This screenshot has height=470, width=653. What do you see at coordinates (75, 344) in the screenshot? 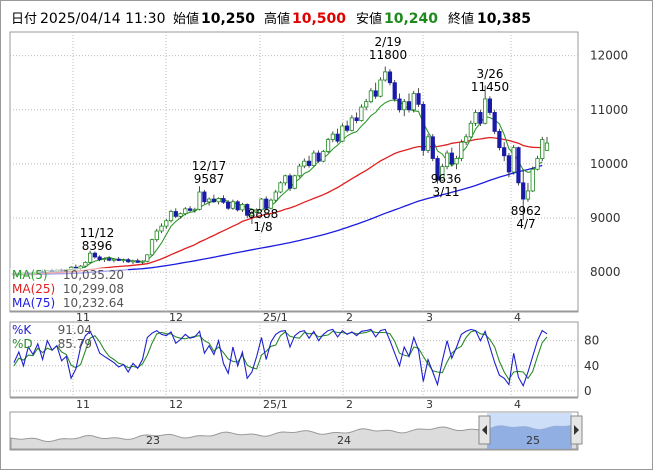
I see `d-legend-value: 85.79` at bounding box center [75, 344].